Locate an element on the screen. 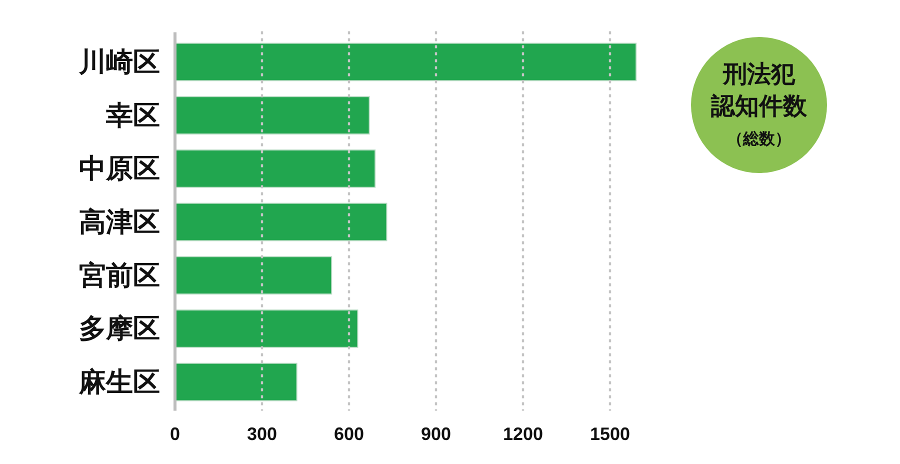 This screenshot has width=900, height=464. text: （総数） is located at coordinates (759, 139).